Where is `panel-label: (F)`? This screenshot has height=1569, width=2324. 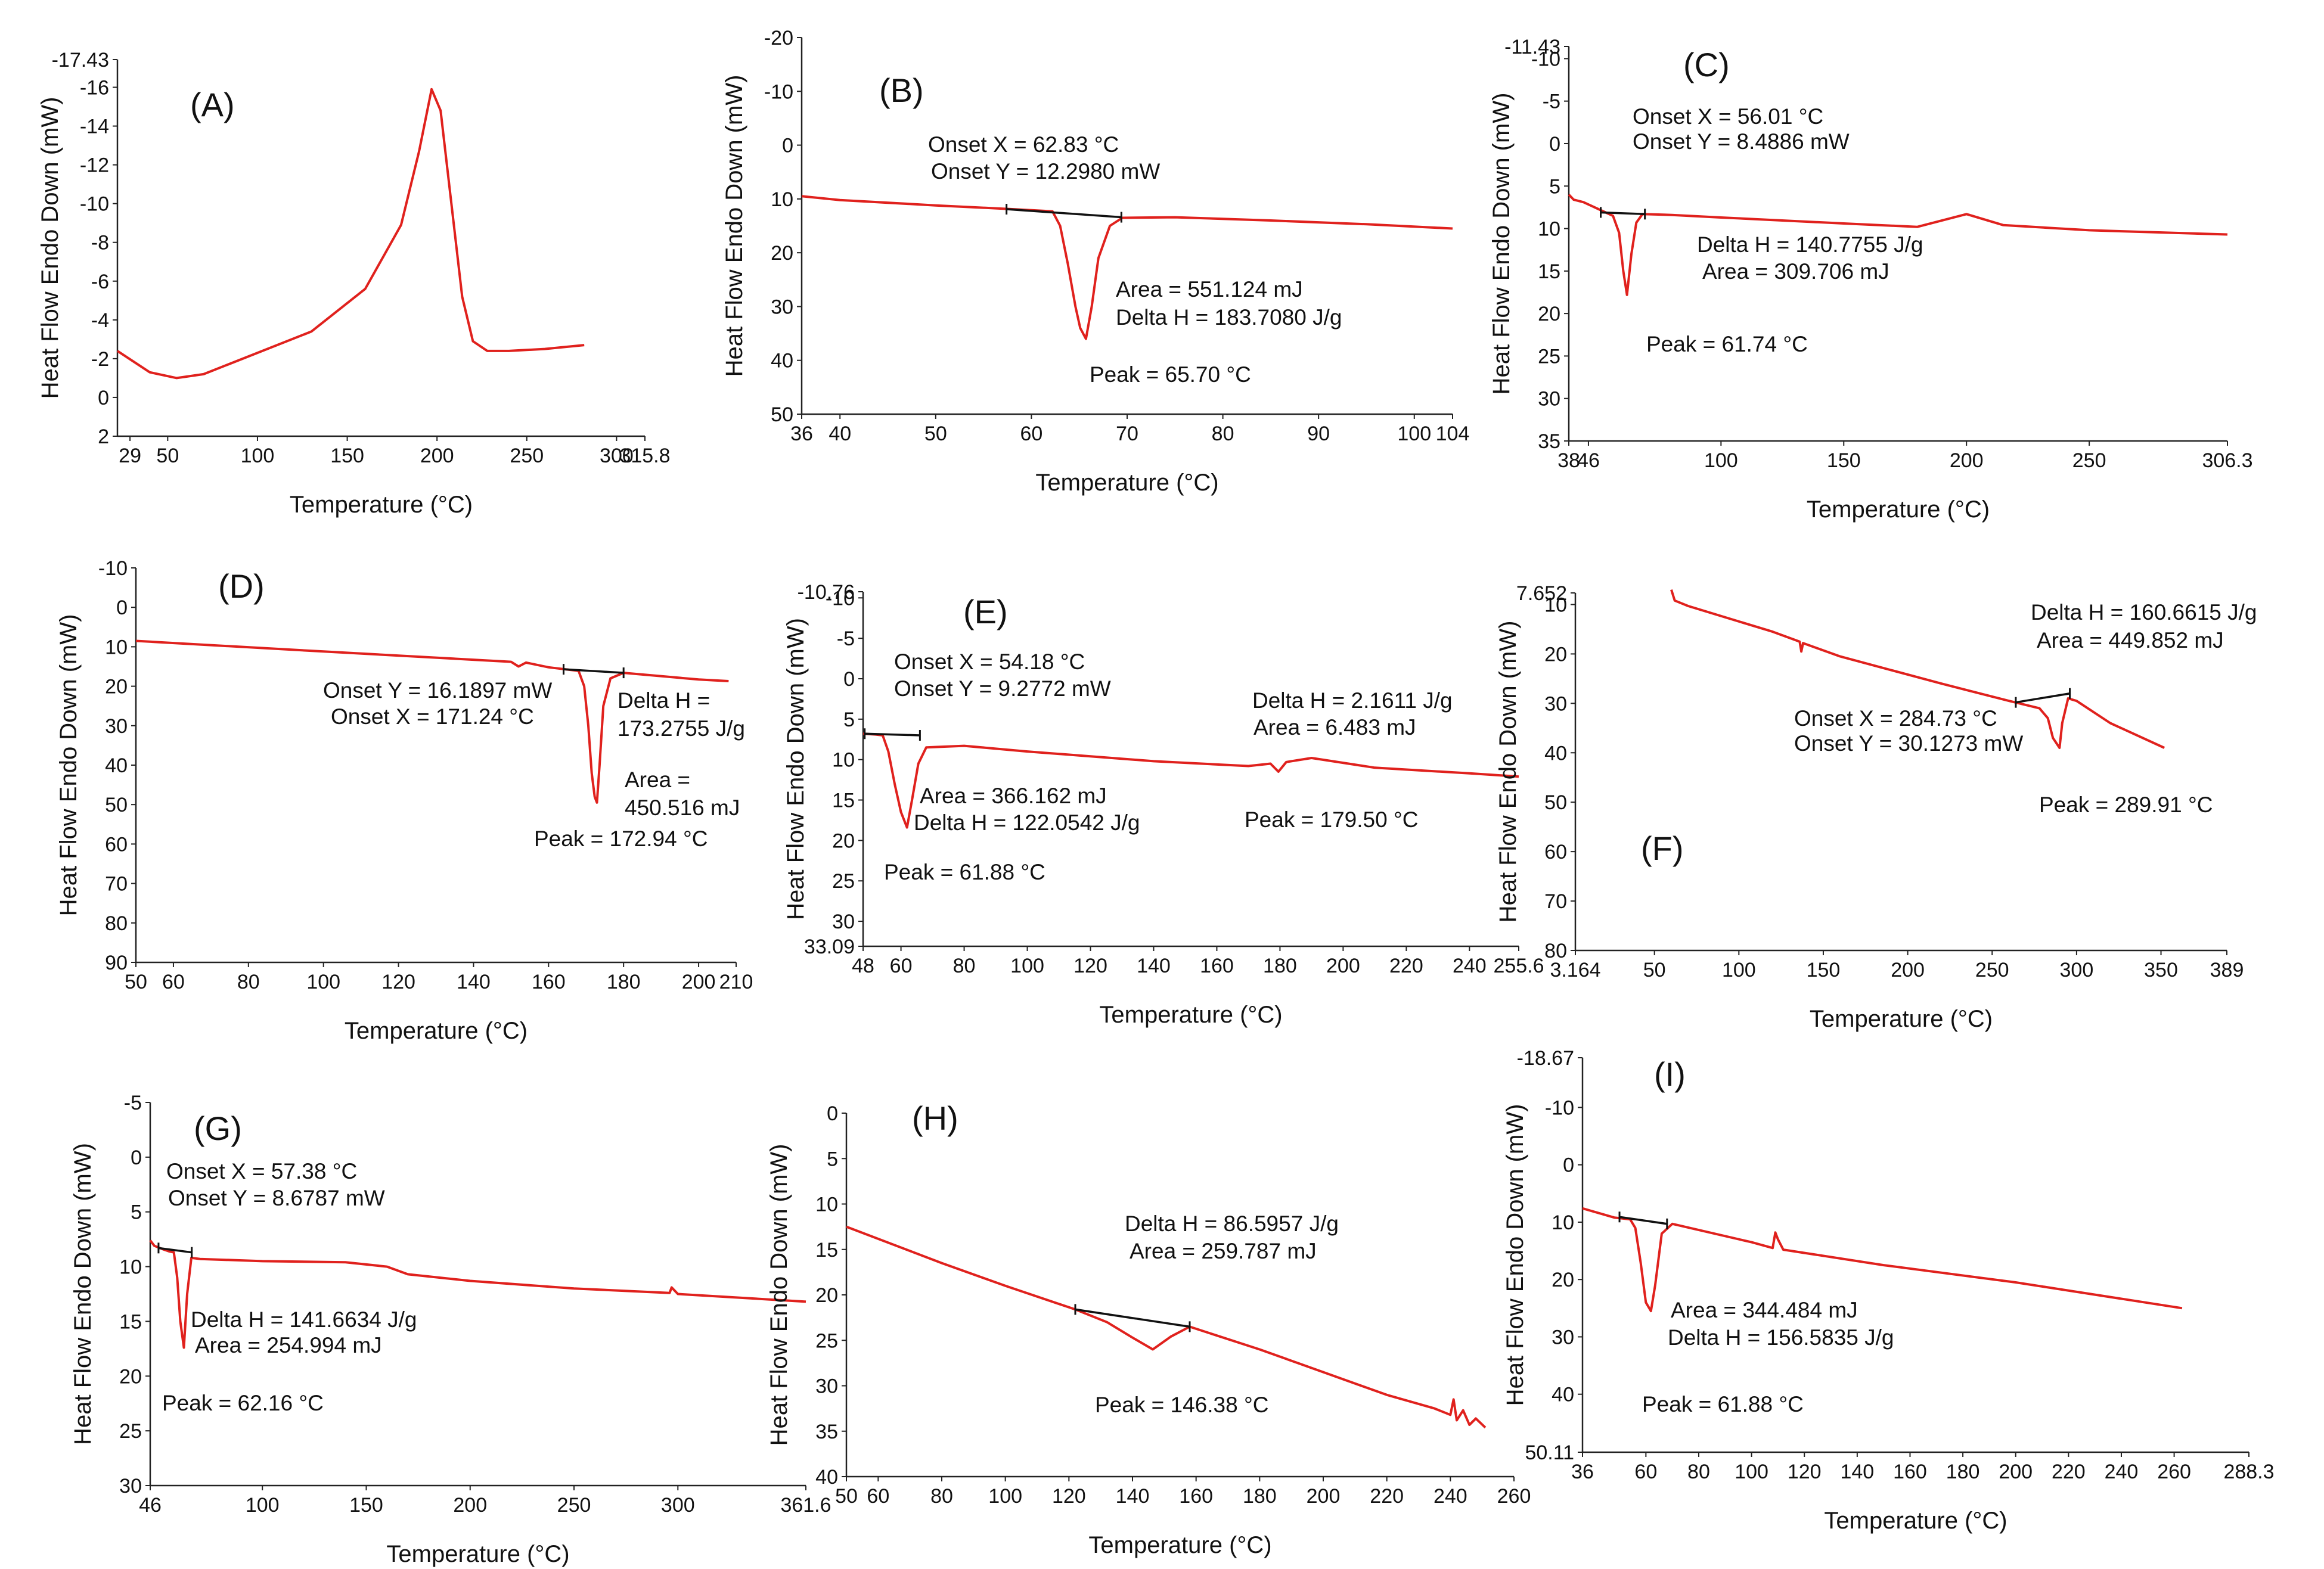
panel-label: (F) is located at coordinates (1662, 848).